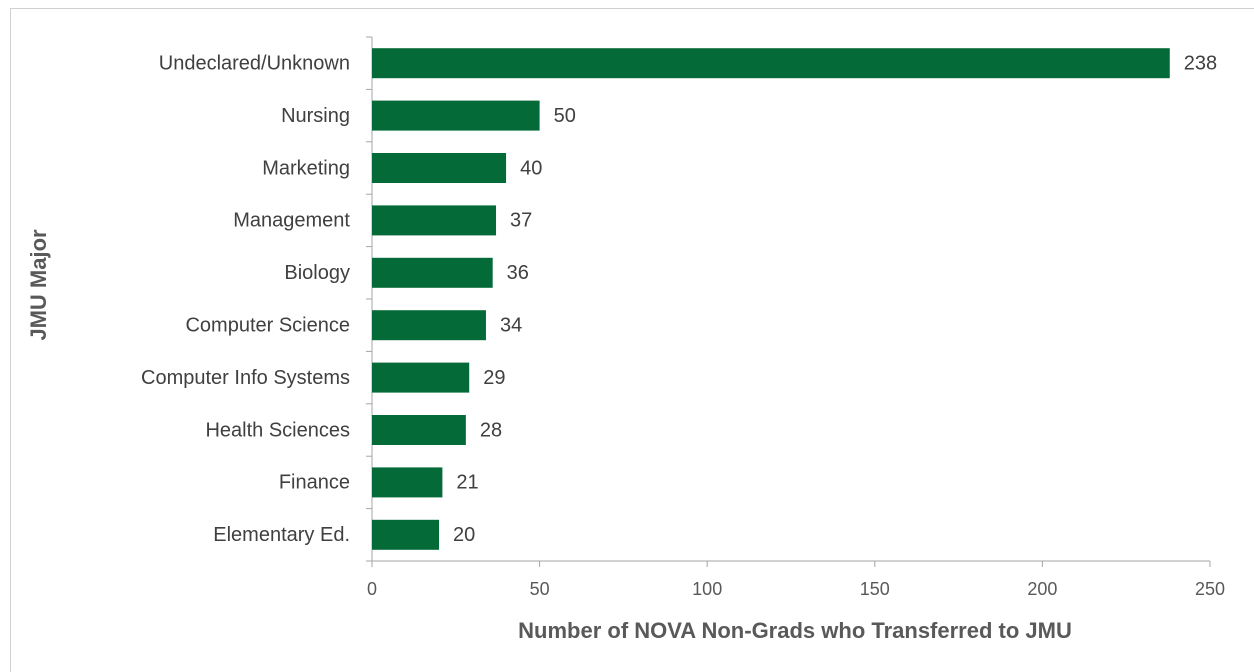 The image size is (1254, 672). What do you see at coordinates (1200, 63) in the screenshot?
I see `value-label: 238` at bounding box center [1200, 63].